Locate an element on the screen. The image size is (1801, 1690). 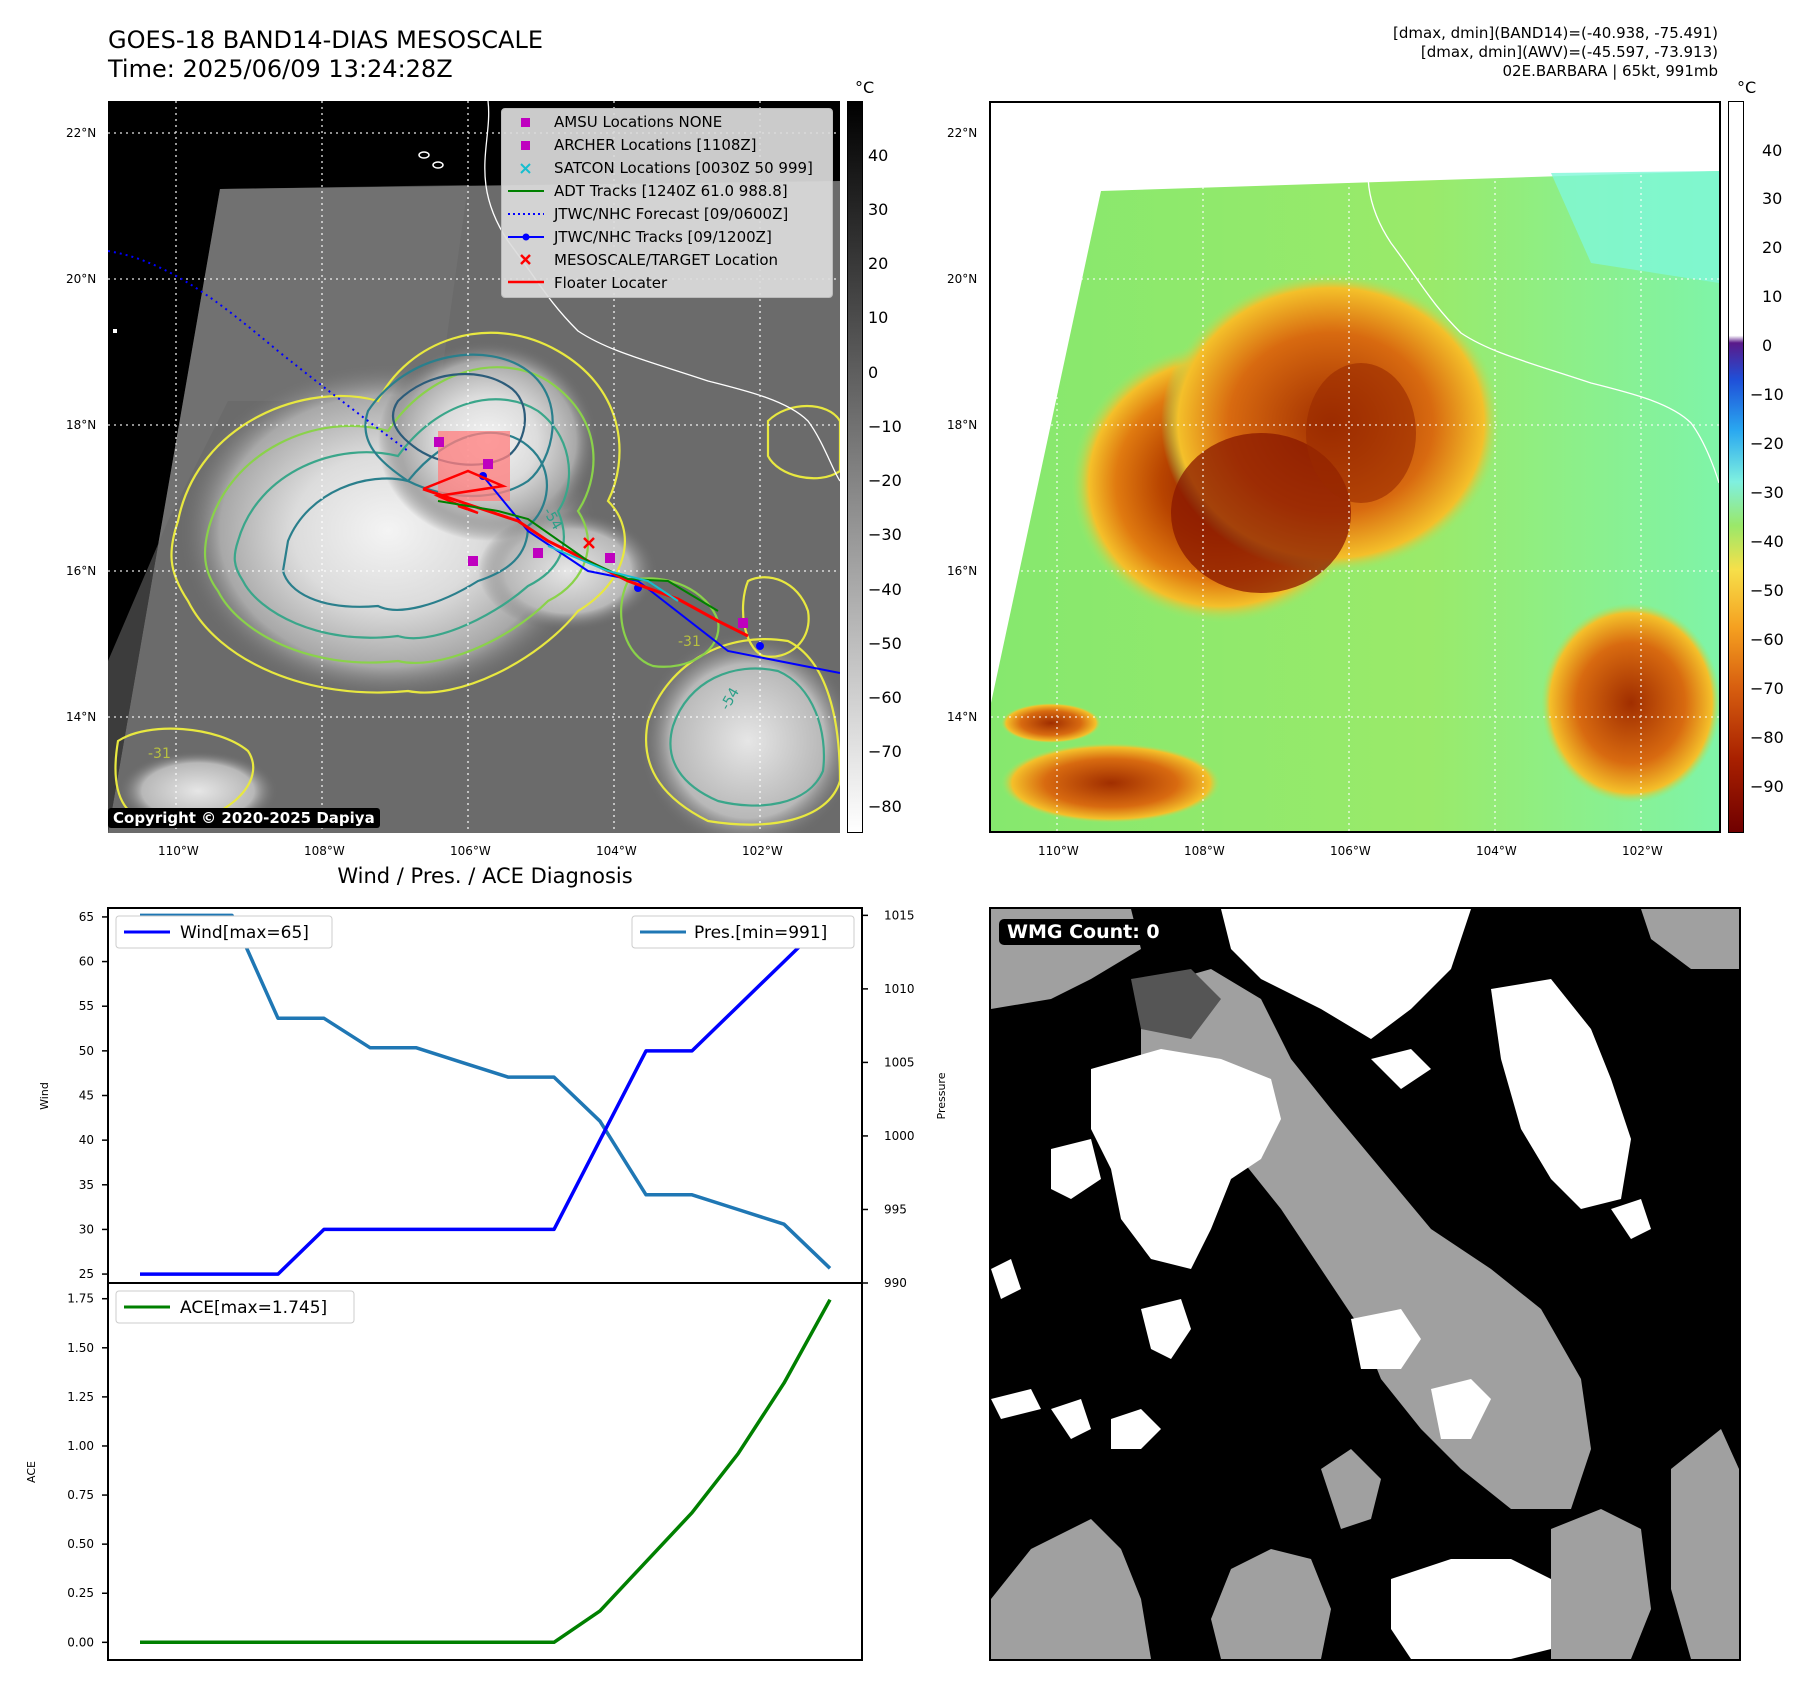
lon-label: 108°W is located at coordinates (324, 851).